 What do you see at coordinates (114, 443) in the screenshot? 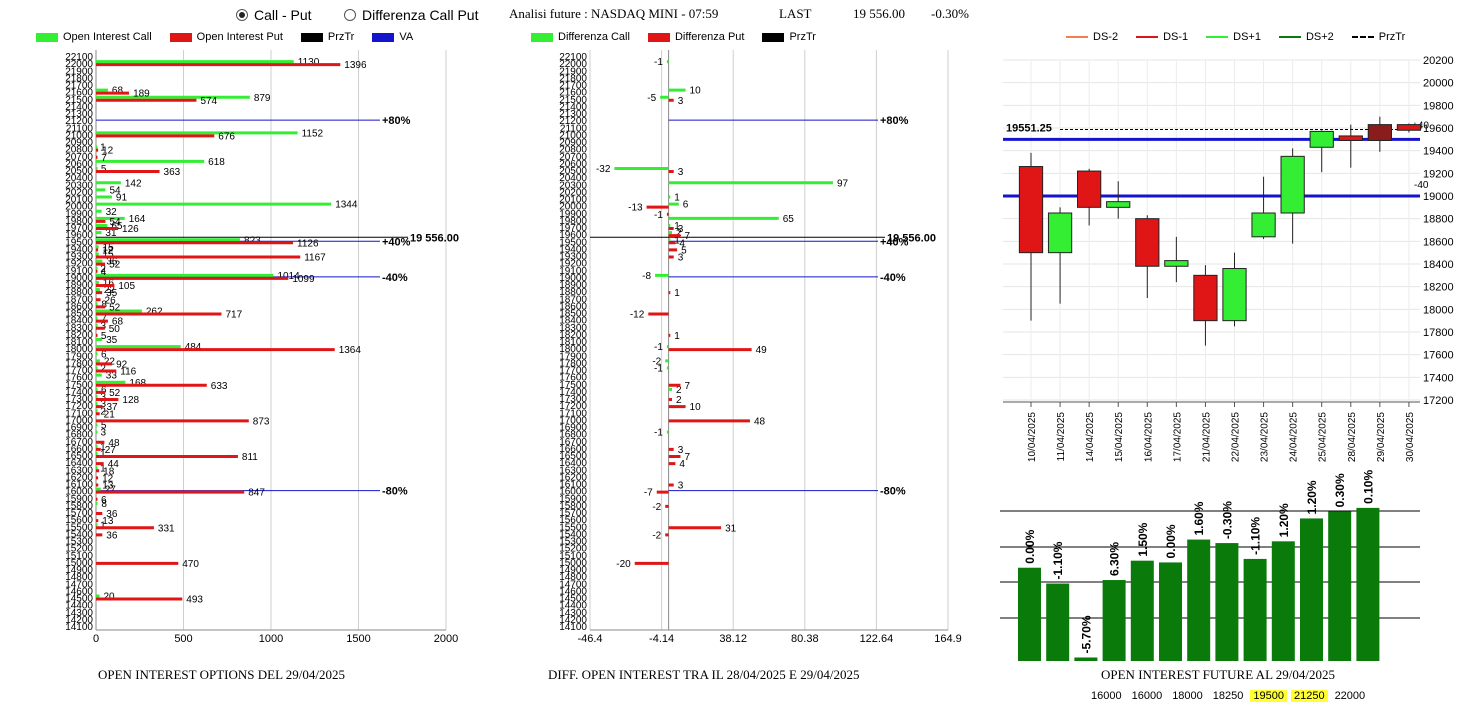
I see `data-label: 48` at bounding box center [114, 443].